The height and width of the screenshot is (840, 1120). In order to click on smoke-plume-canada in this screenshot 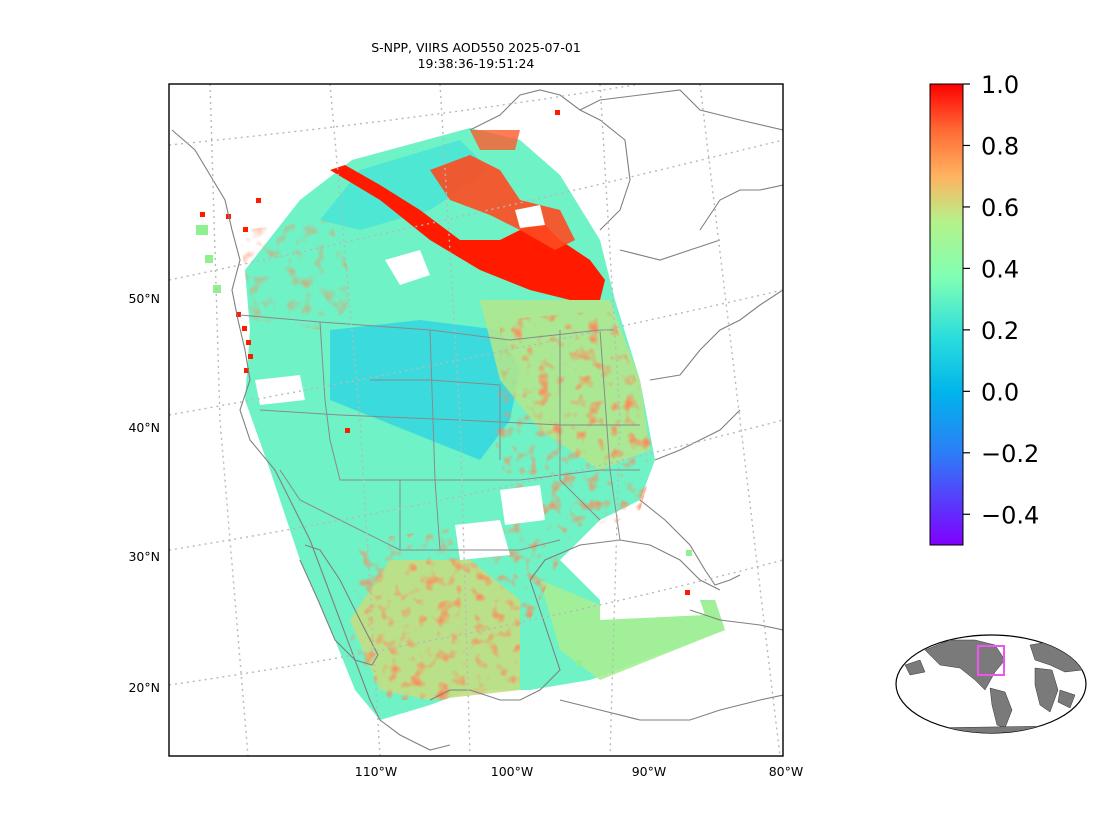, I will do `click(467, 232)`.